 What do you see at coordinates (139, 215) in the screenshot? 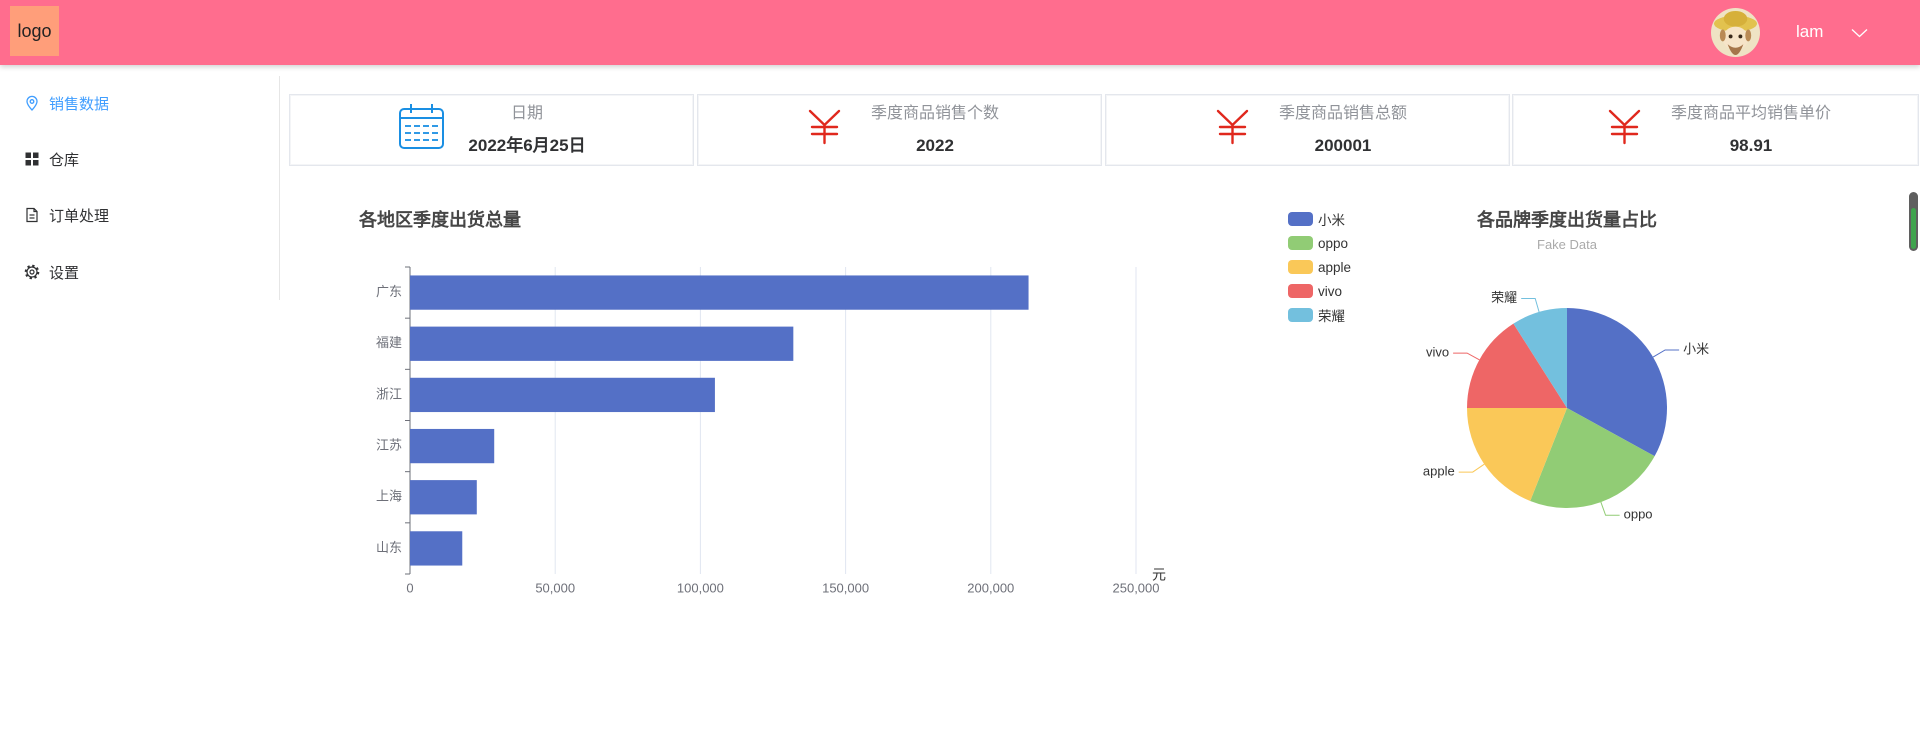
I see `sidebar-item-orders: 订单处理` at bounding box center [139, 215].